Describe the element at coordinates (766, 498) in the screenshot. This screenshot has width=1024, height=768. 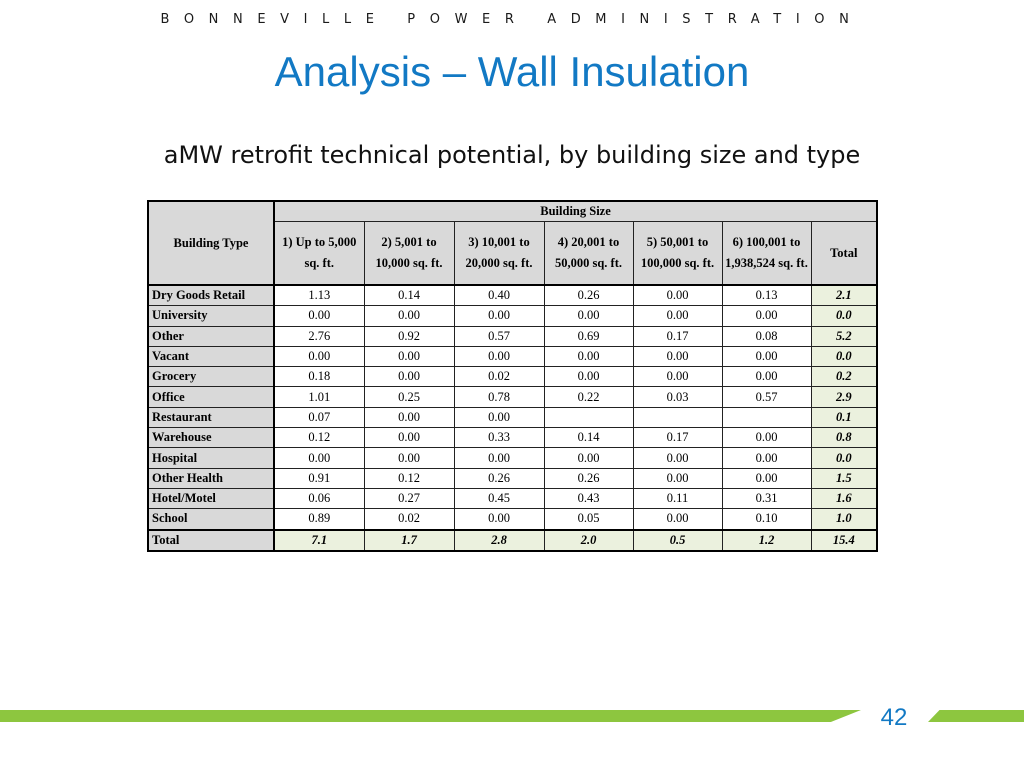
I see `value-cell: 0.31` at that location.